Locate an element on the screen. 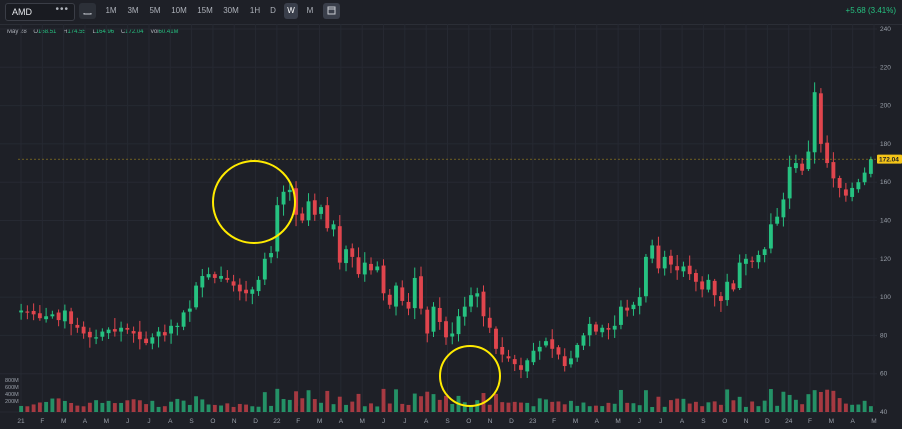 Image resolution: width=902 pixels, height=429 pixels. calendar-icon is located at coordinates (331, 10).